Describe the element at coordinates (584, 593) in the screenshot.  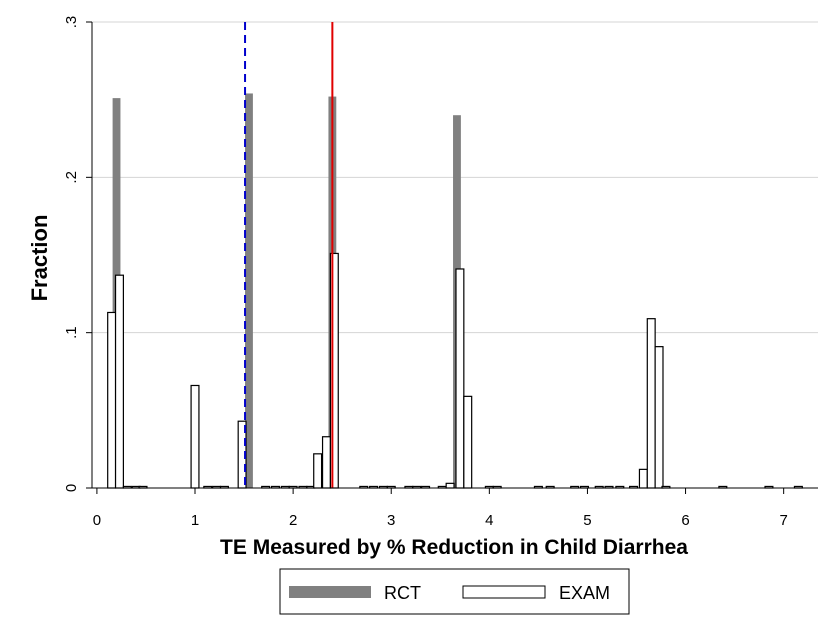
I see `legend-exam-label: EXAM` at that location.